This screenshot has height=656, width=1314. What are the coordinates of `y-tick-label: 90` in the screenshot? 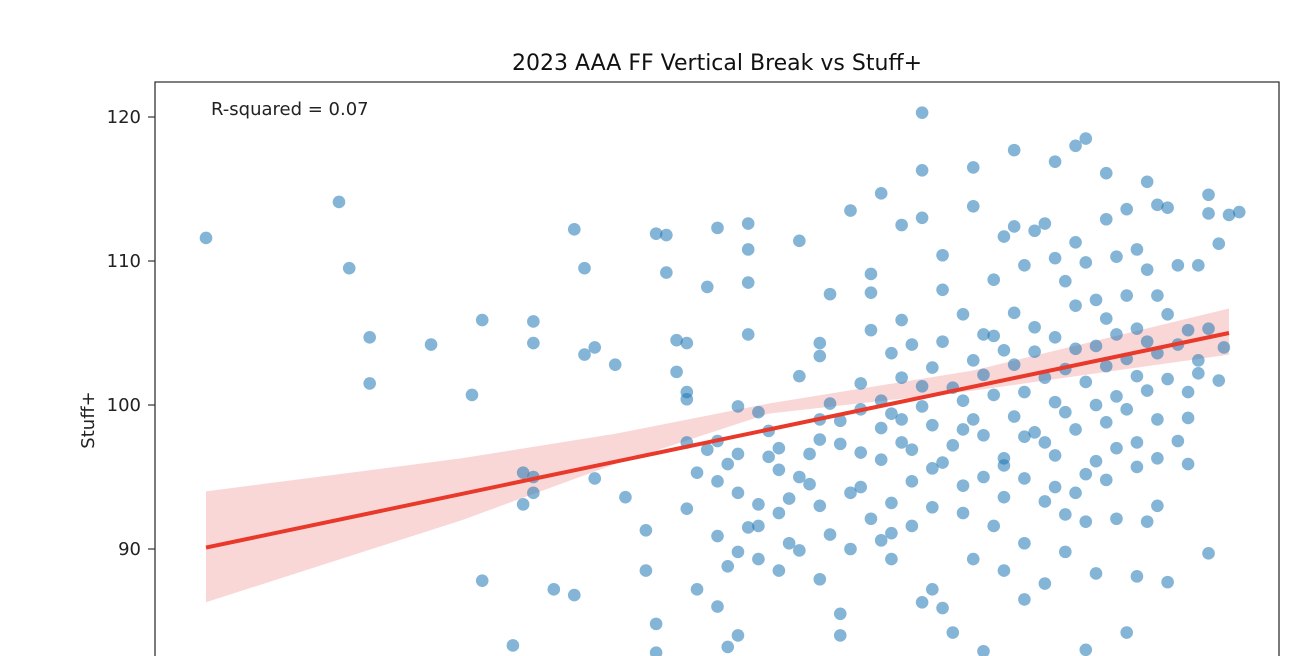 It's located at (129, 549).